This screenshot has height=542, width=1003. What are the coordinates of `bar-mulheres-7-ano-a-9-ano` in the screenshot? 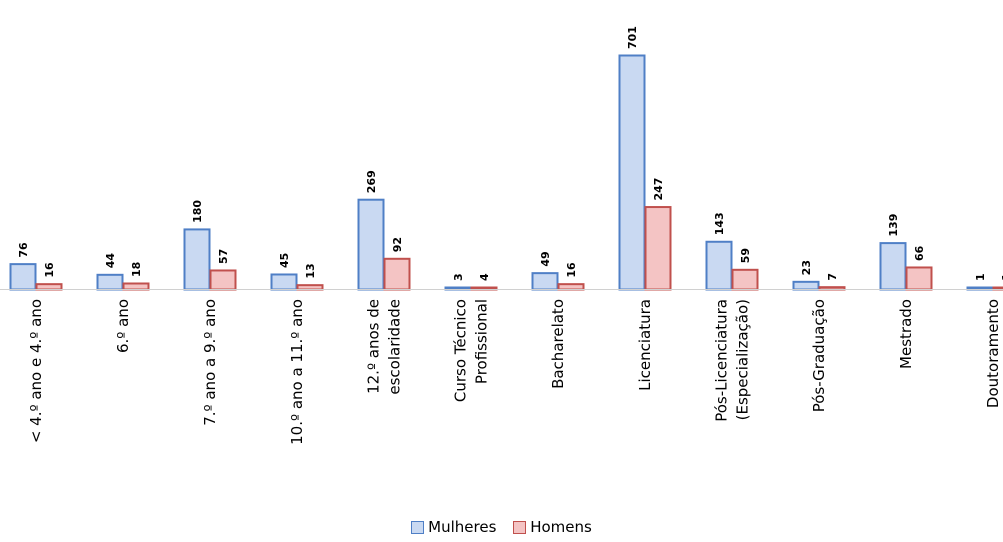 It's located at (197, 259).